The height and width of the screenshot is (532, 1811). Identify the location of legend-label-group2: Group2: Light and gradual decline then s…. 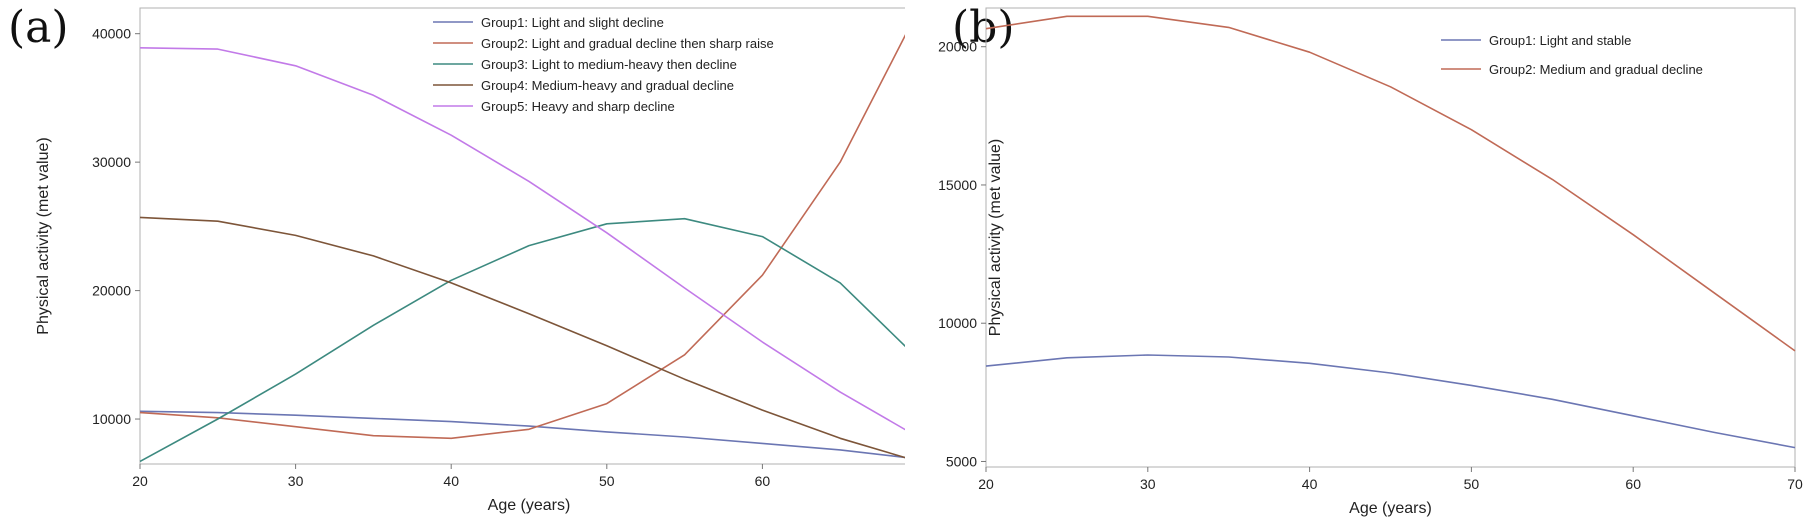
(627, 43).